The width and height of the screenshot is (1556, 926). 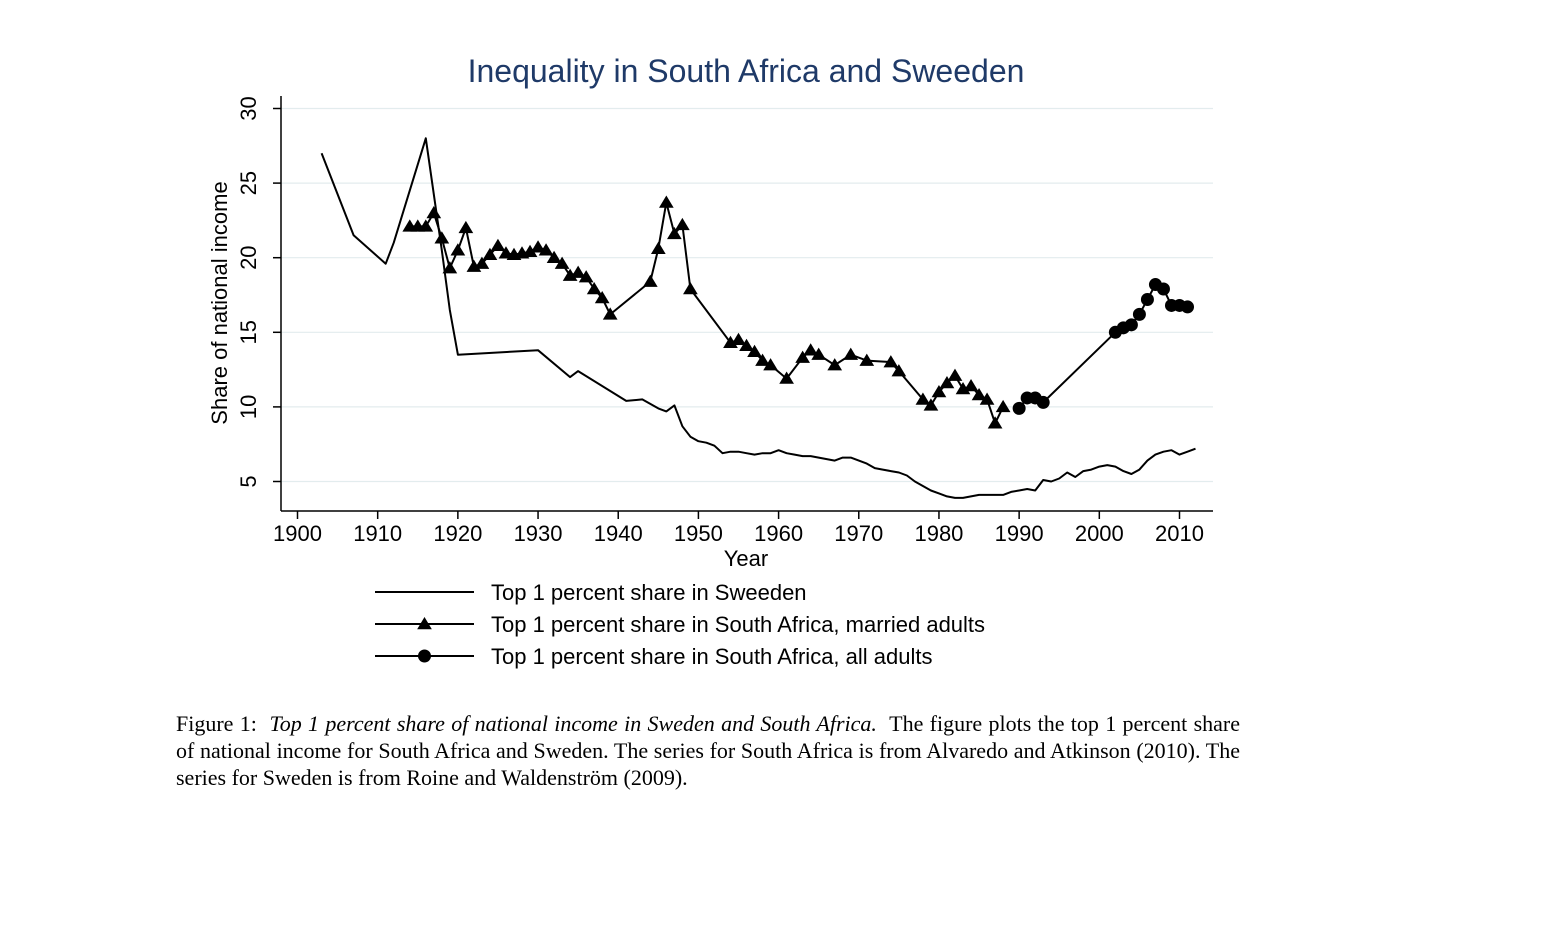 I want to click on legend-item: Top 1 percent share in Sweeden, so click(x=591, y=592).